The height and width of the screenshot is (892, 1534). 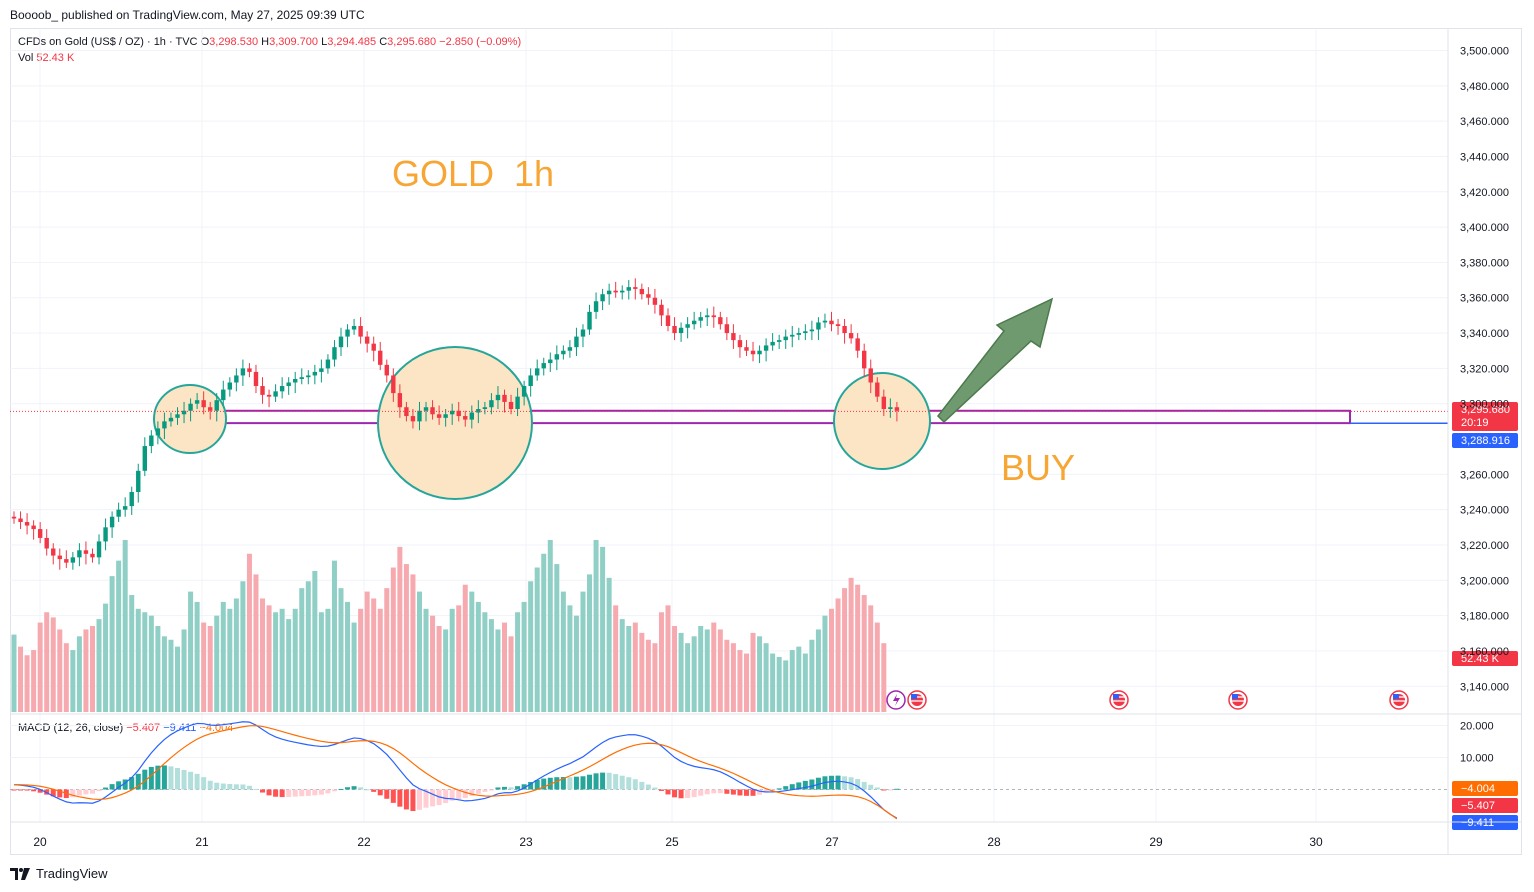 I want to click on change-value: −2.850 (−0.09%), so click(x=480, y=42).